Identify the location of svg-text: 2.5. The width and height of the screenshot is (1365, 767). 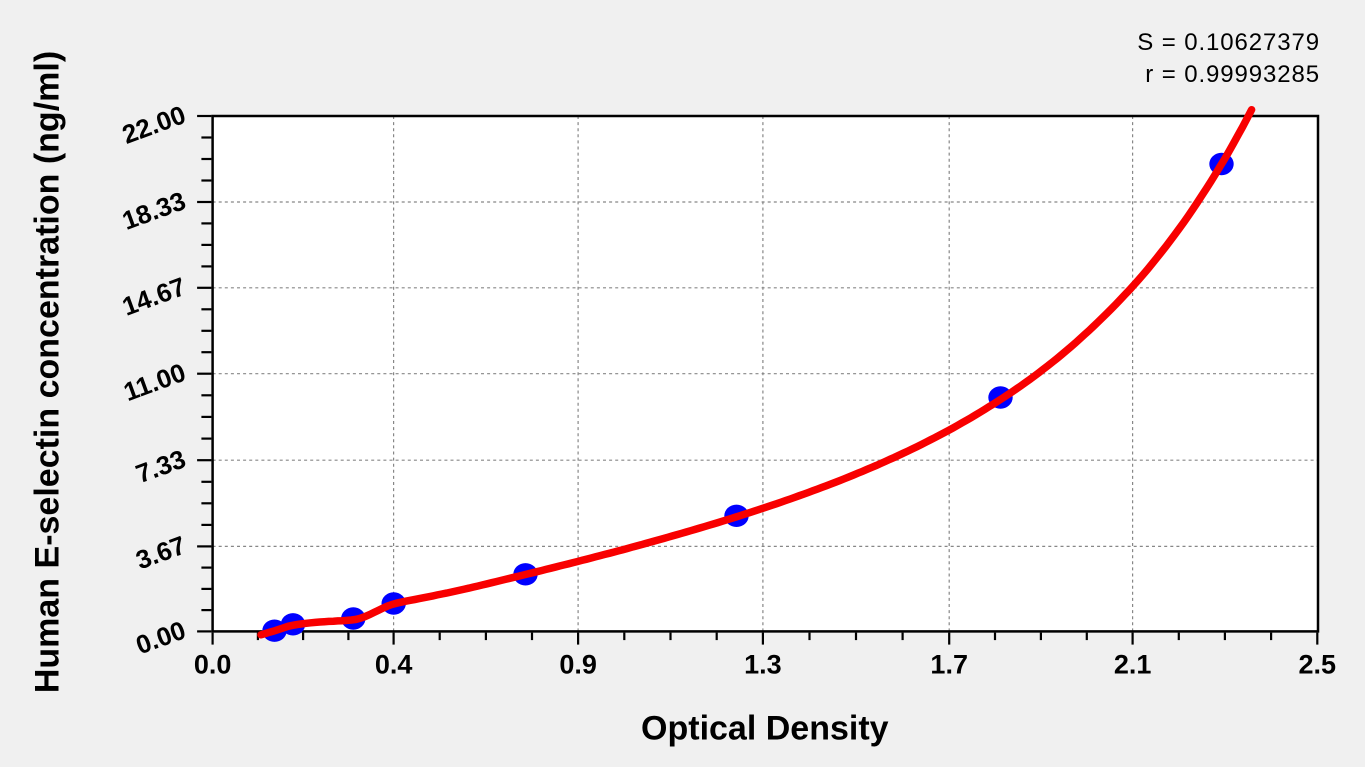
(1318, 665).